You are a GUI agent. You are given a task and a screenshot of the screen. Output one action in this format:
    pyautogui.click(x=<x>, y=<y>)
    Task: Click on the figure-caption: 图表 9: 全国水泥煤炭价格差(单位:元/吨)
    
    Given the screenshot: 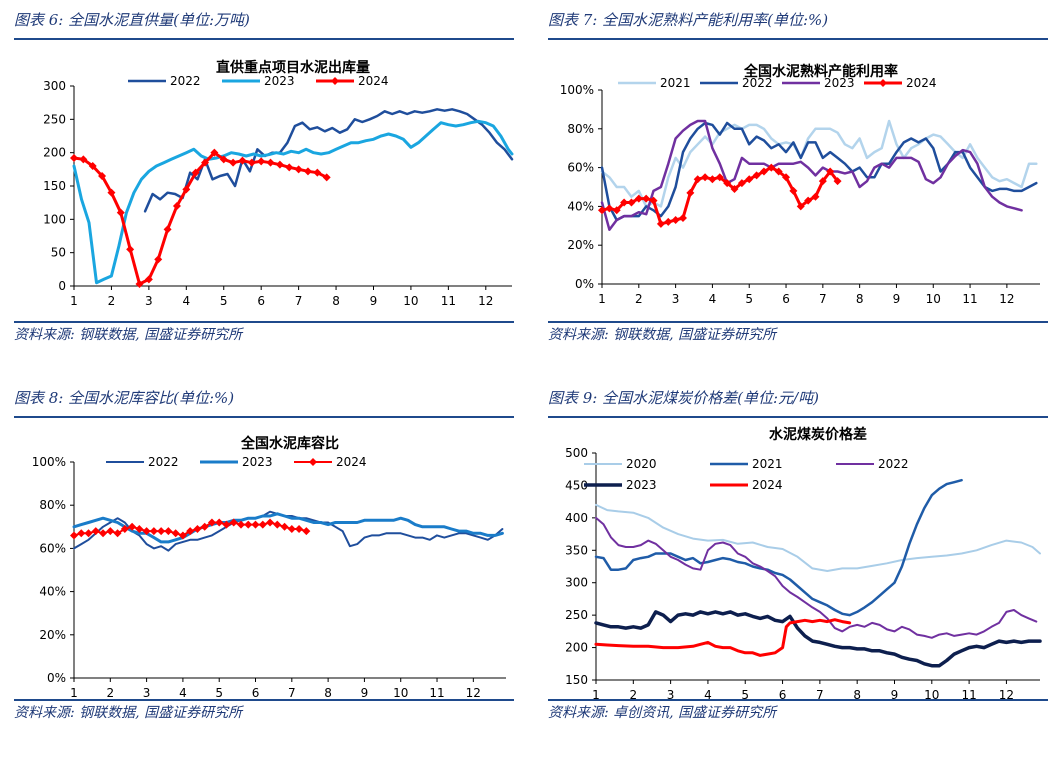 What is the action you would take?
    pyautogui.click(x=683, y=398)
    